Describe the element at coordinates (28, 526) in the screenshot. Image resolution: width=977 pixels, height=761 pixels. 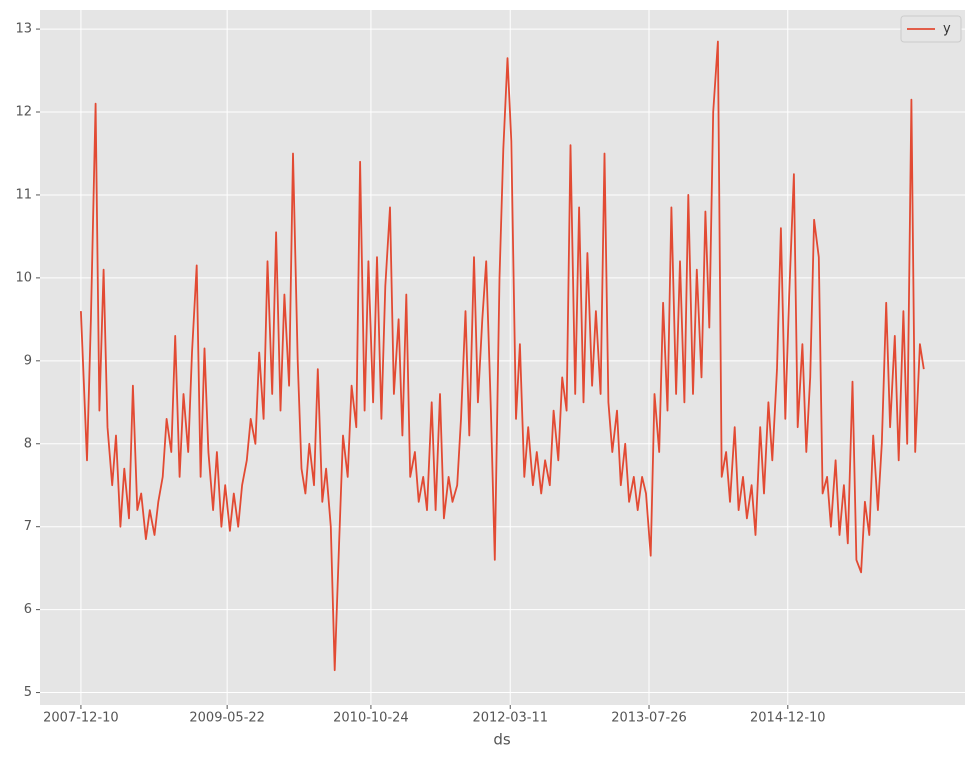
I see `y-tick-label: 7` at that location.